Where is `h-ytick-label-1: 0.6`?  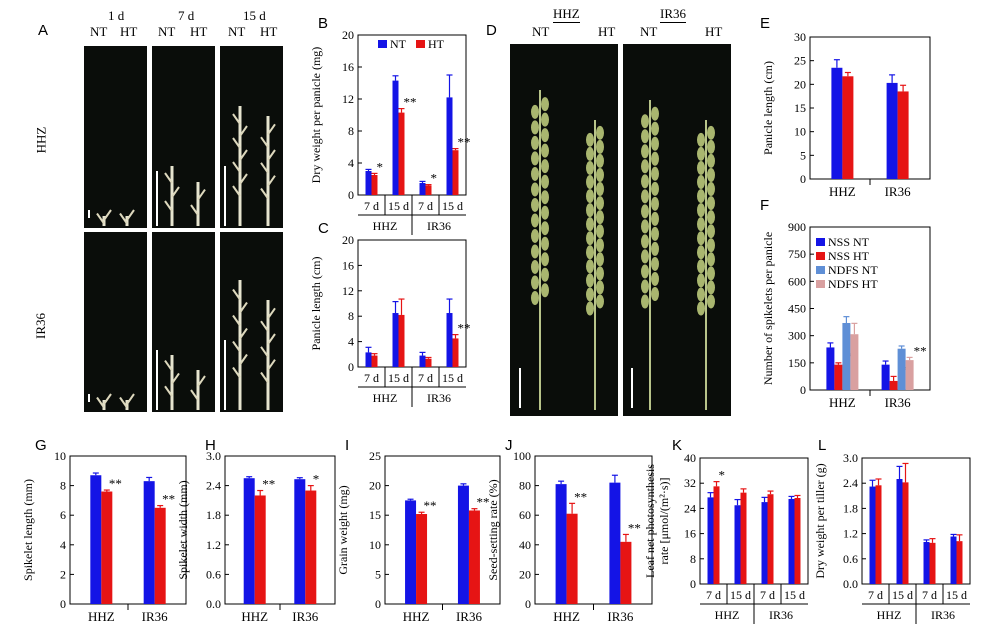
h-ytick-label-1: 0.6 is located at coordinates (213, 574).